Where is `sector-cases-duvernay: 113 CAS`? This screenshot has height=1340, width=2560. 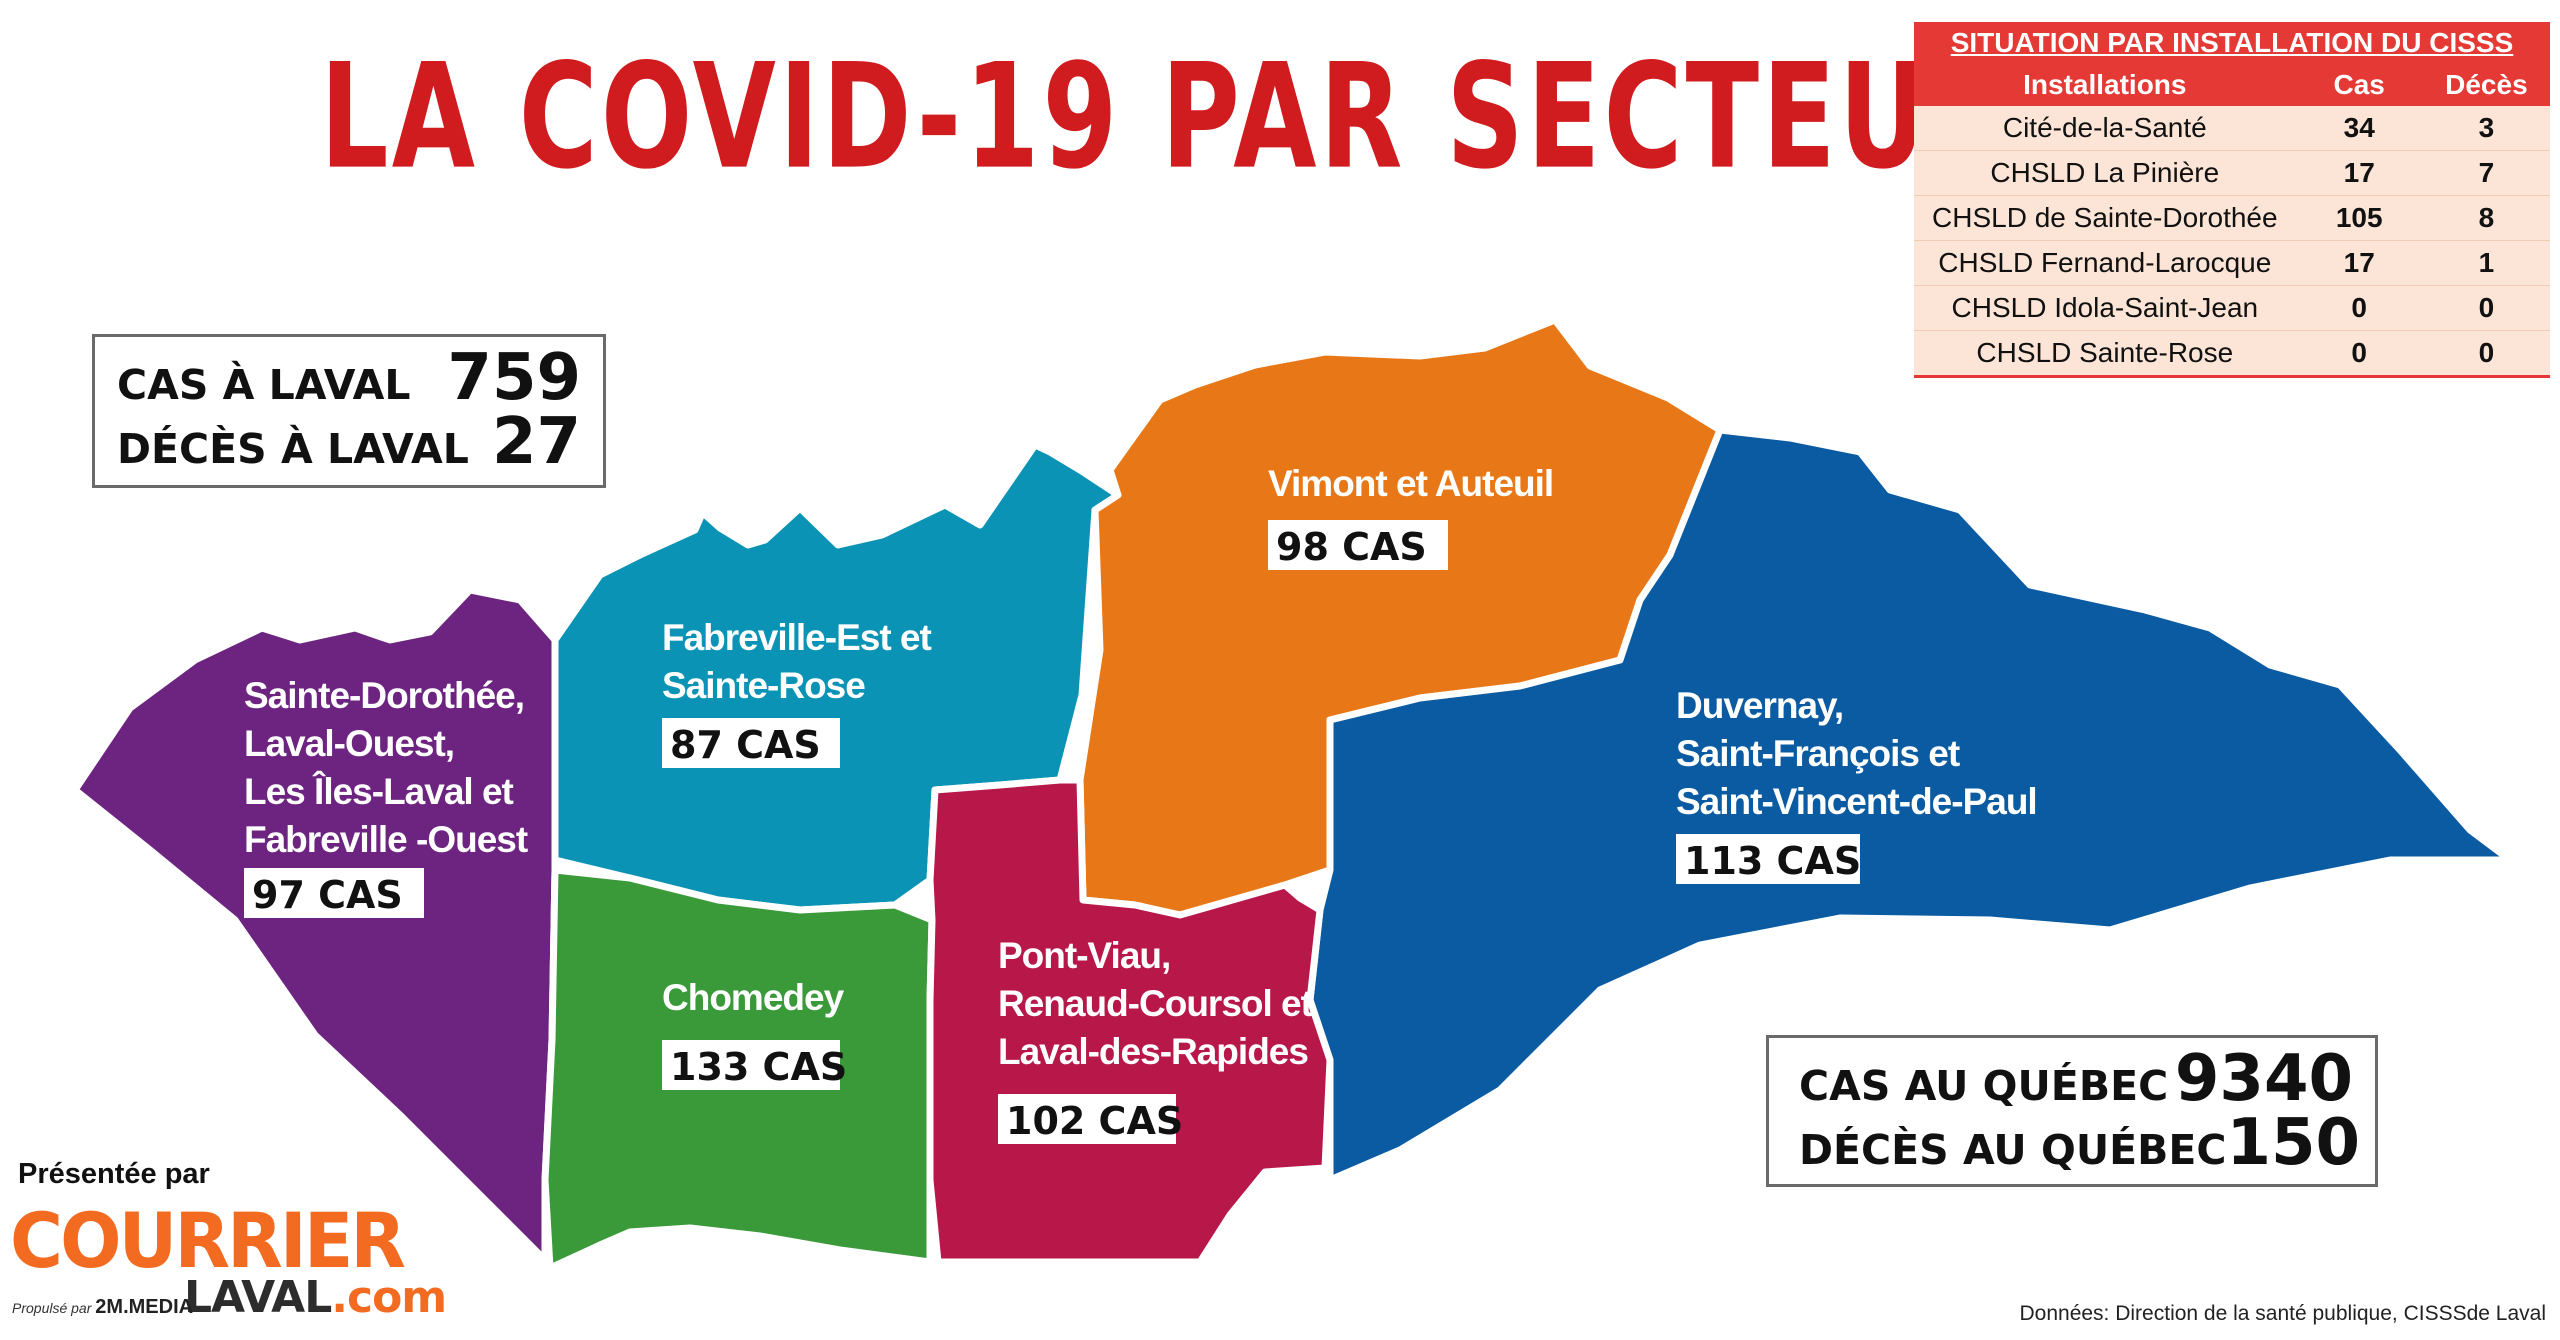 sector-cases-duvernay: 113 CAS is located at coordinates (1772, 861).